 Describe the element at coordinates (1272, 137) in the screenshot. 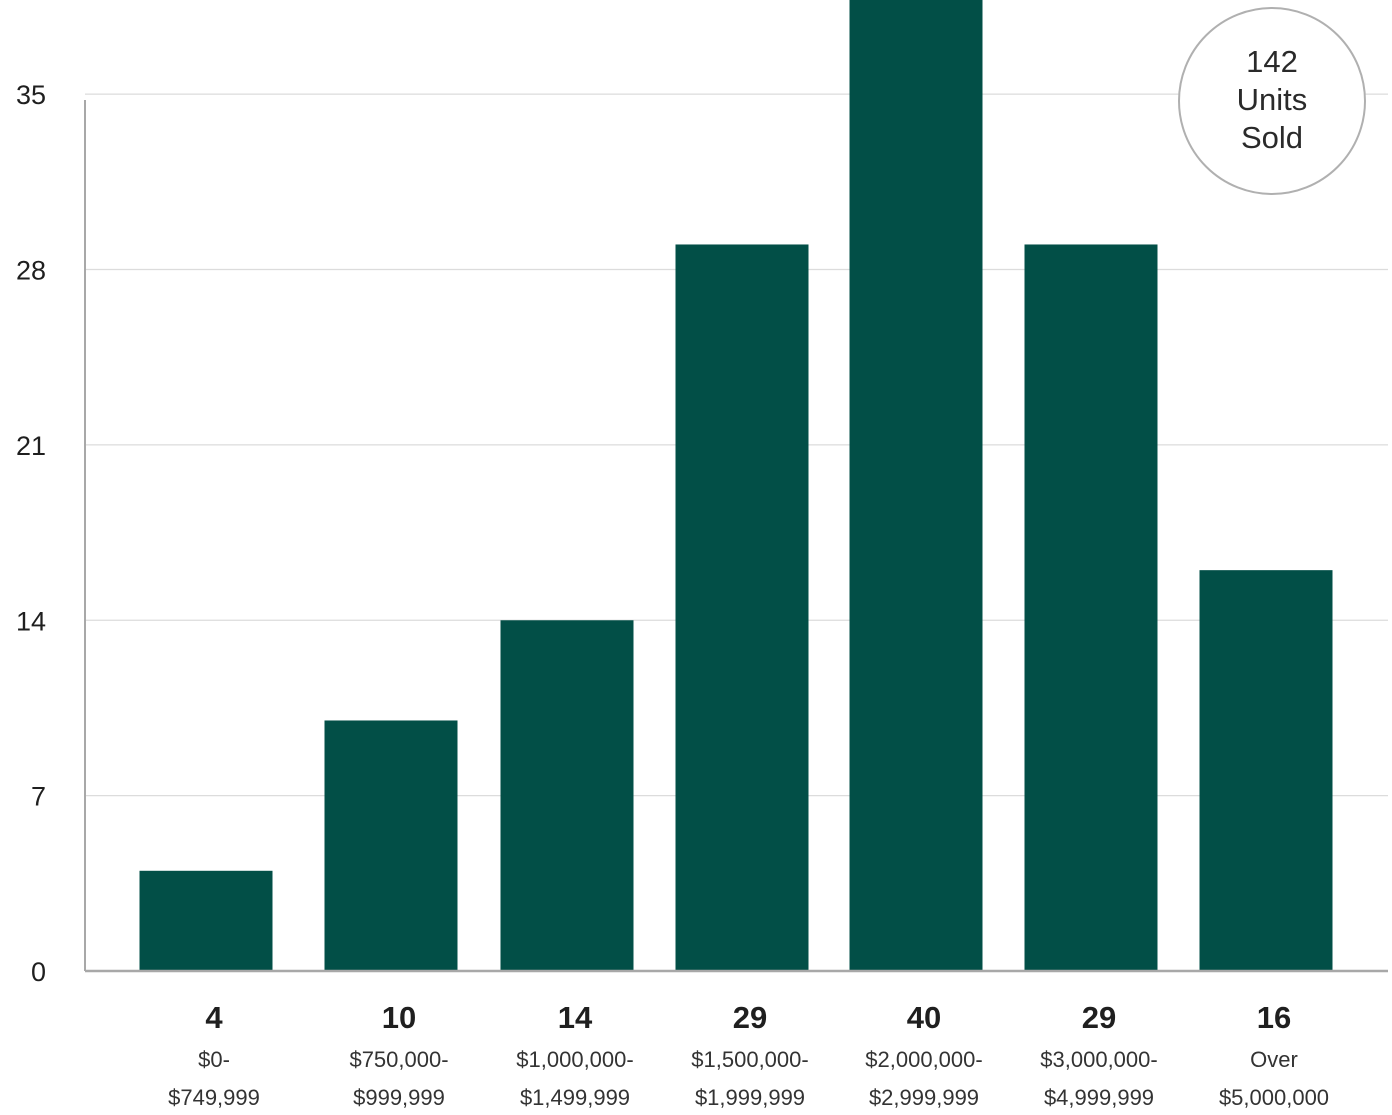

I see `badge-line-sold: Sold` at that location.